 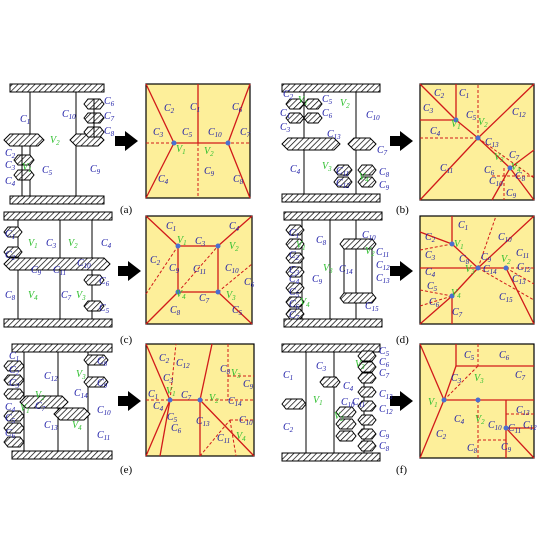 I want to click on room-label: C1, so click(x=288, y=376).